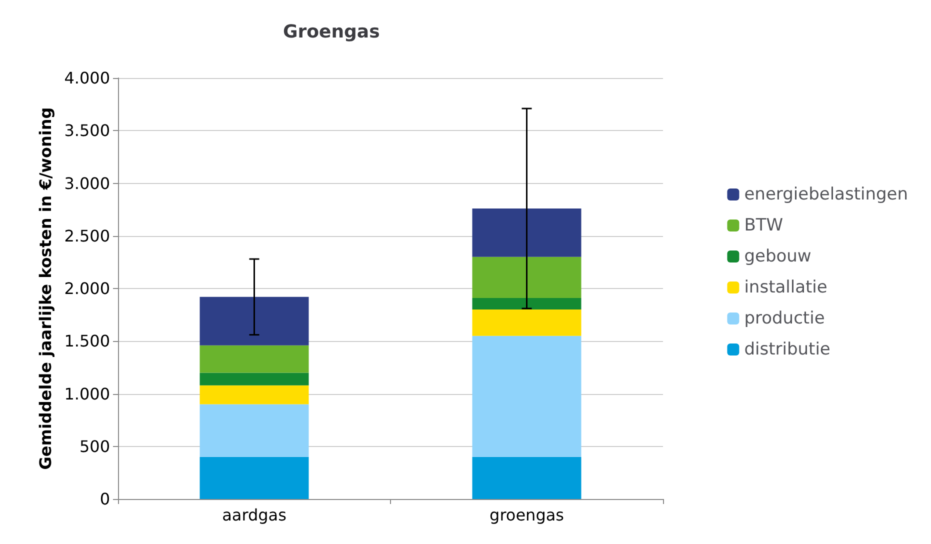 The image size is (931, 544). What do you see at coordinates (87, 394) in the screenshot?
I see `y-tick-label: 1.000` at bounding box center [87, 394].